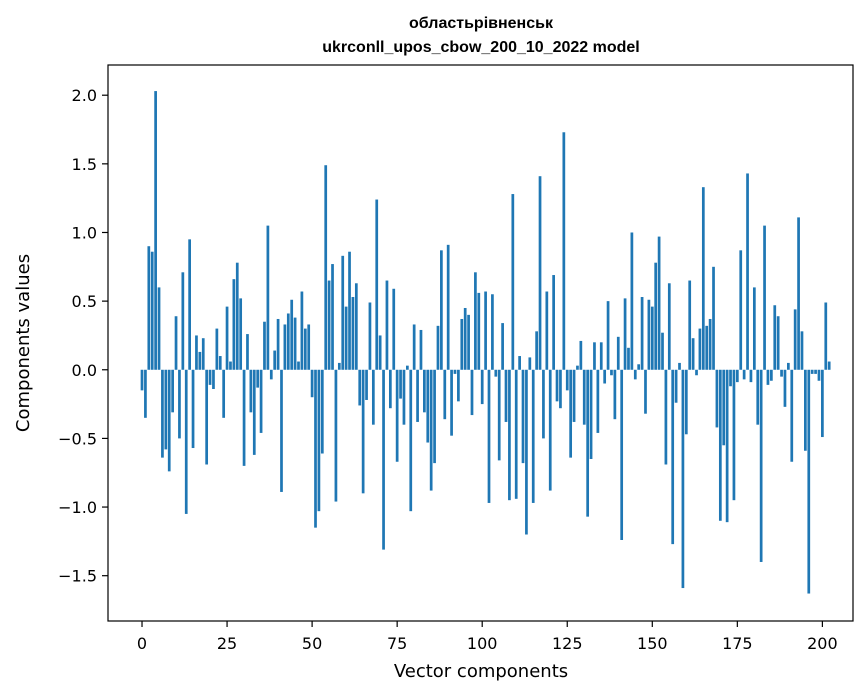 The height and width of the screenshot is (696, 867). I want to click on y-tick-label: 2.0, so click(84, 95).